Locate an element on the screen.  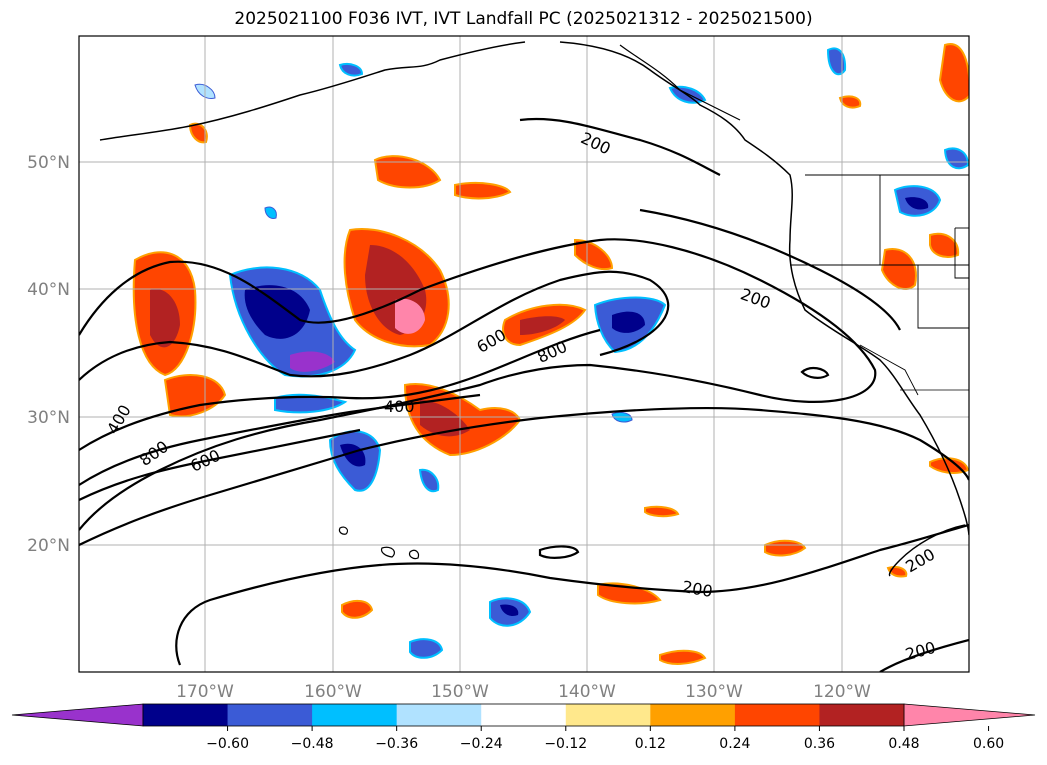
longitude-labels: 170°W 160°W 150°W 140°W 130°W 120°W is located at coordinates (523, 692).